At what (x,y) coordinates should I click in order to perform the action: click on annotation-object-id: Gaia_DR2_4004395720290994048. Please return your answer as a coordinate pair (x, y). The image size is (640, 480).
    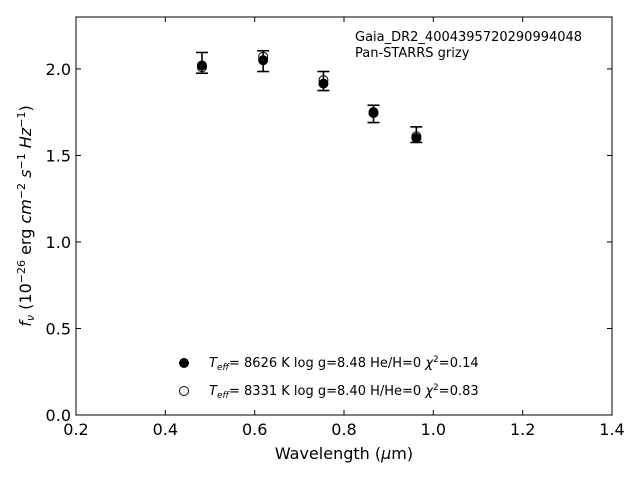
    Looking at the image, I should click on (468, 37).